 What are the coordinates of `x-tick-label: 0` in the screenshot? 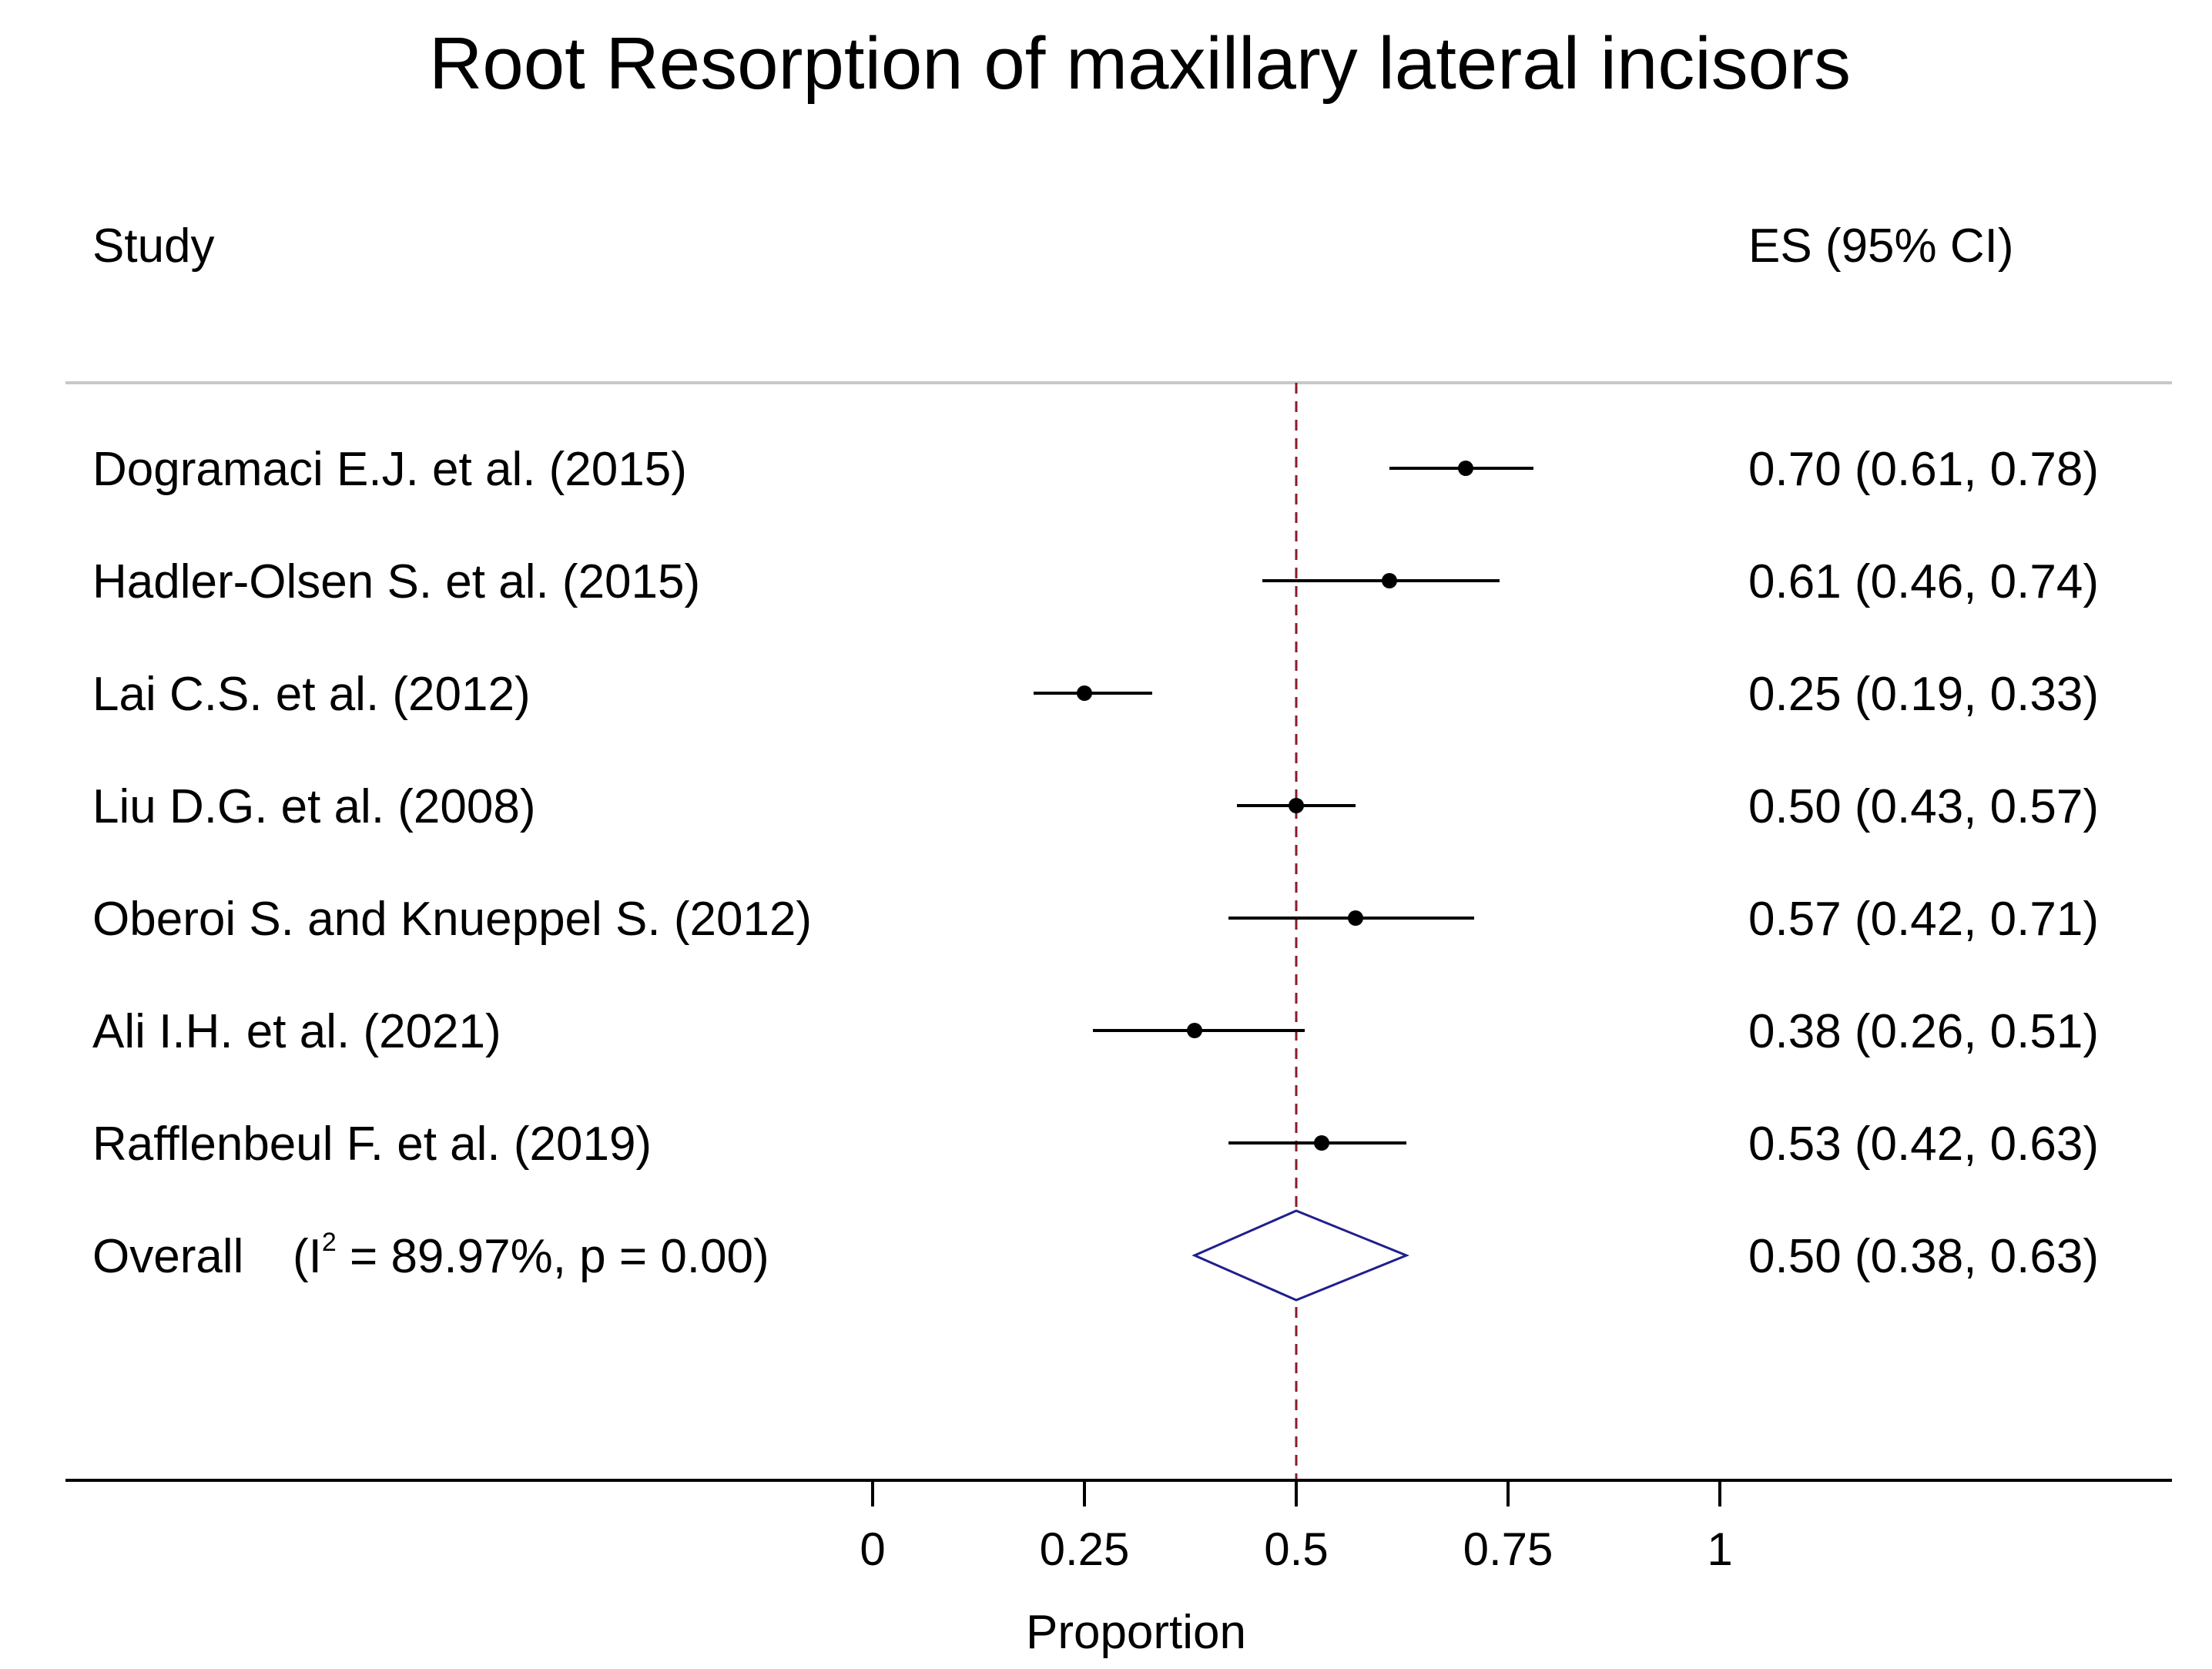 It's located at (872, 1549).